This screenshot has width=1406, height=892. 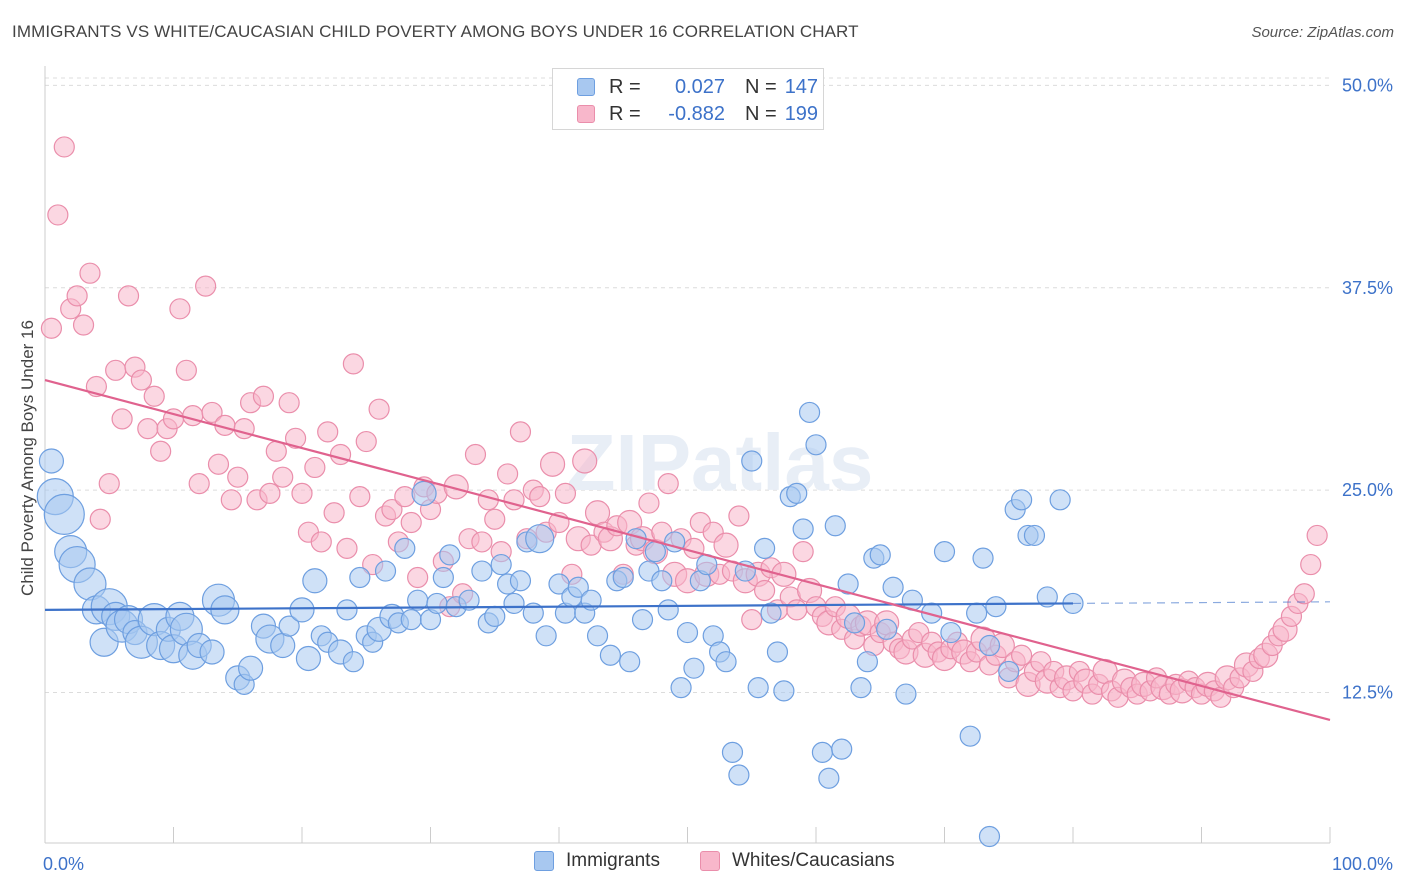 What do you see at coordinates (1201, 603) in the screenshot?
I see `immigrants-trend-extension` at bounding box center [1201, 603].